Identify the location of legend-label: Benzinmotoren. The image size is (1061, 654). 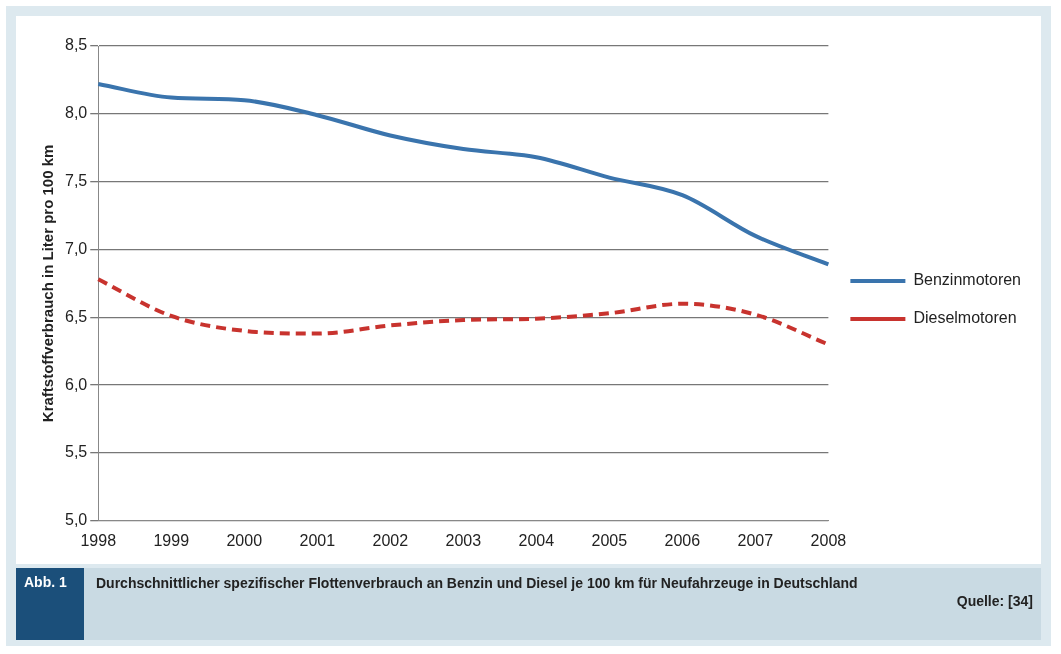
(967, 280).